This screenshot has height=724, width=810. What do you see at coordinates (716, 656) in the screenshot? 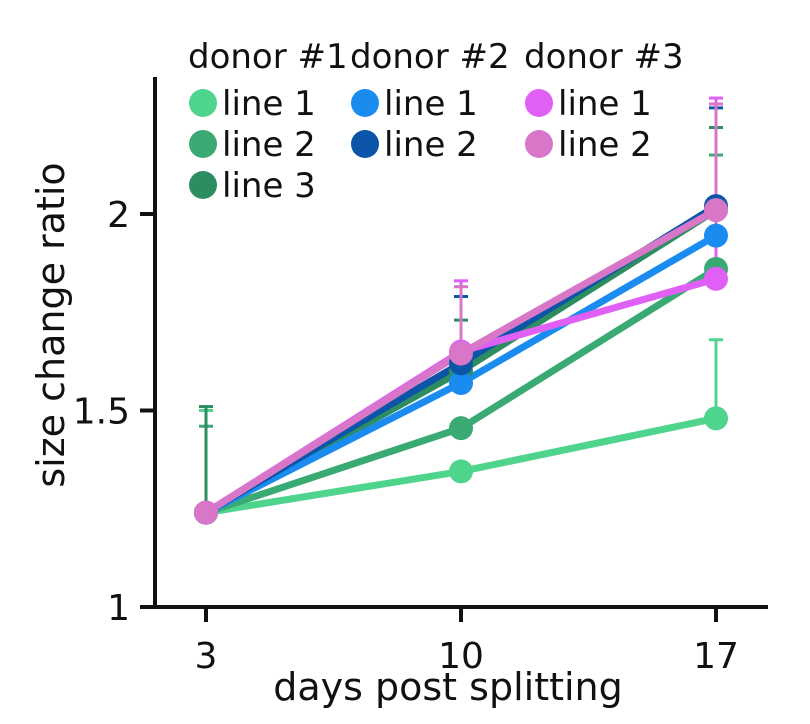
I see `x-tick-label: 17` at bounding box center [716, 656].